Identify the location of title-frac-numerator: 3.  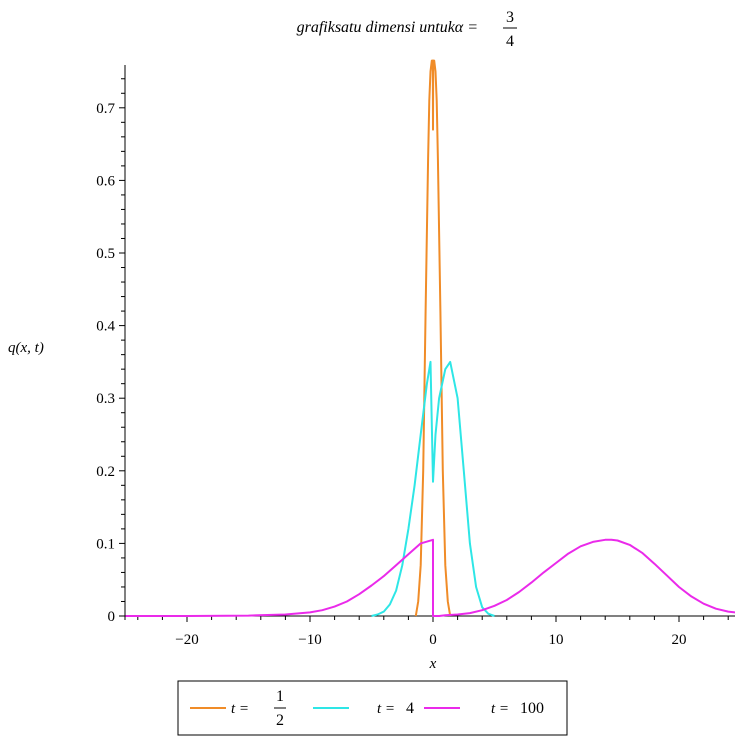
(510, 17).